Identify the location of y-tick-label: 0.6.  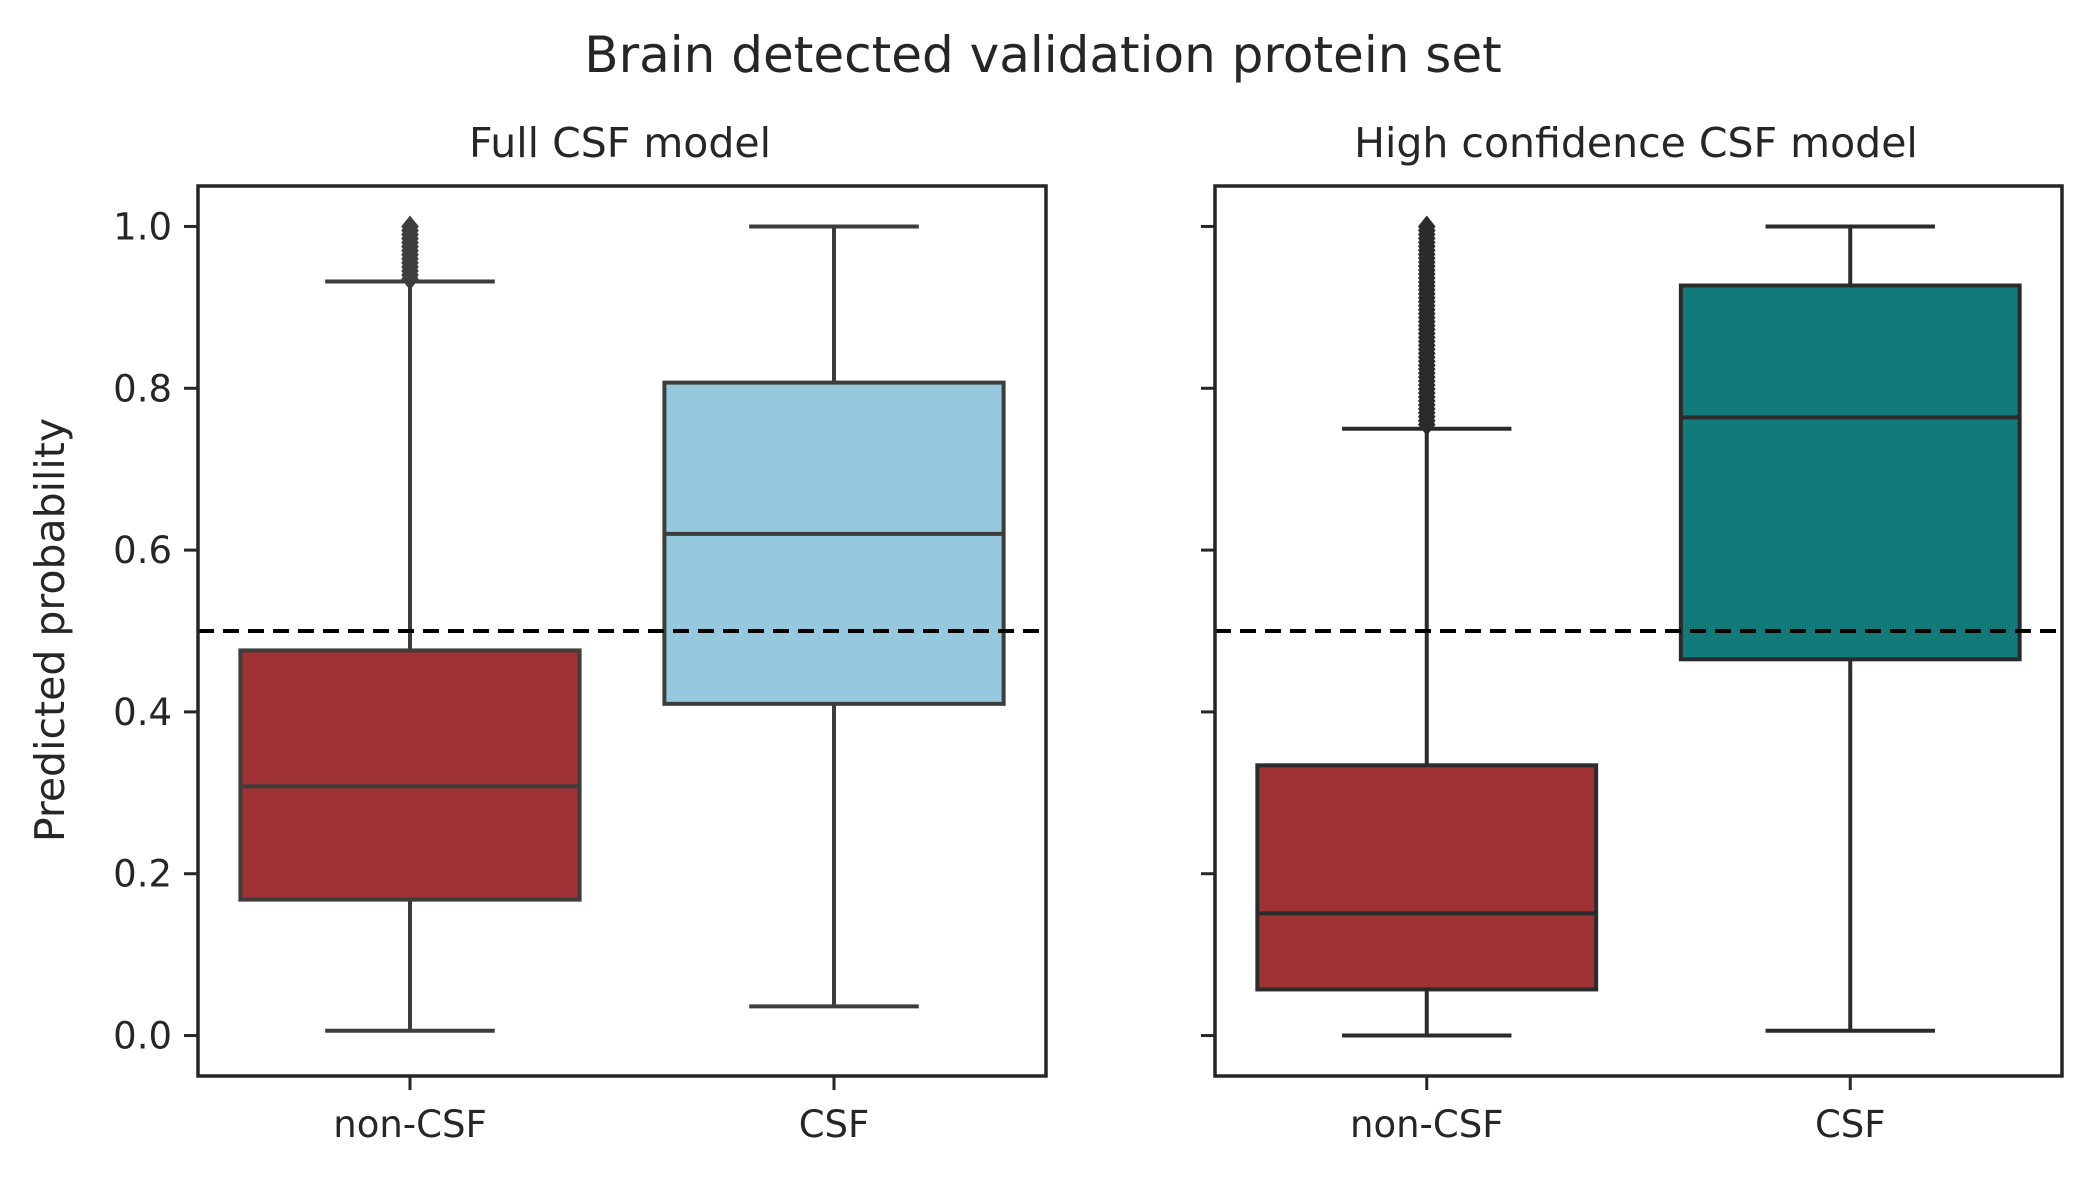
(142, 550).